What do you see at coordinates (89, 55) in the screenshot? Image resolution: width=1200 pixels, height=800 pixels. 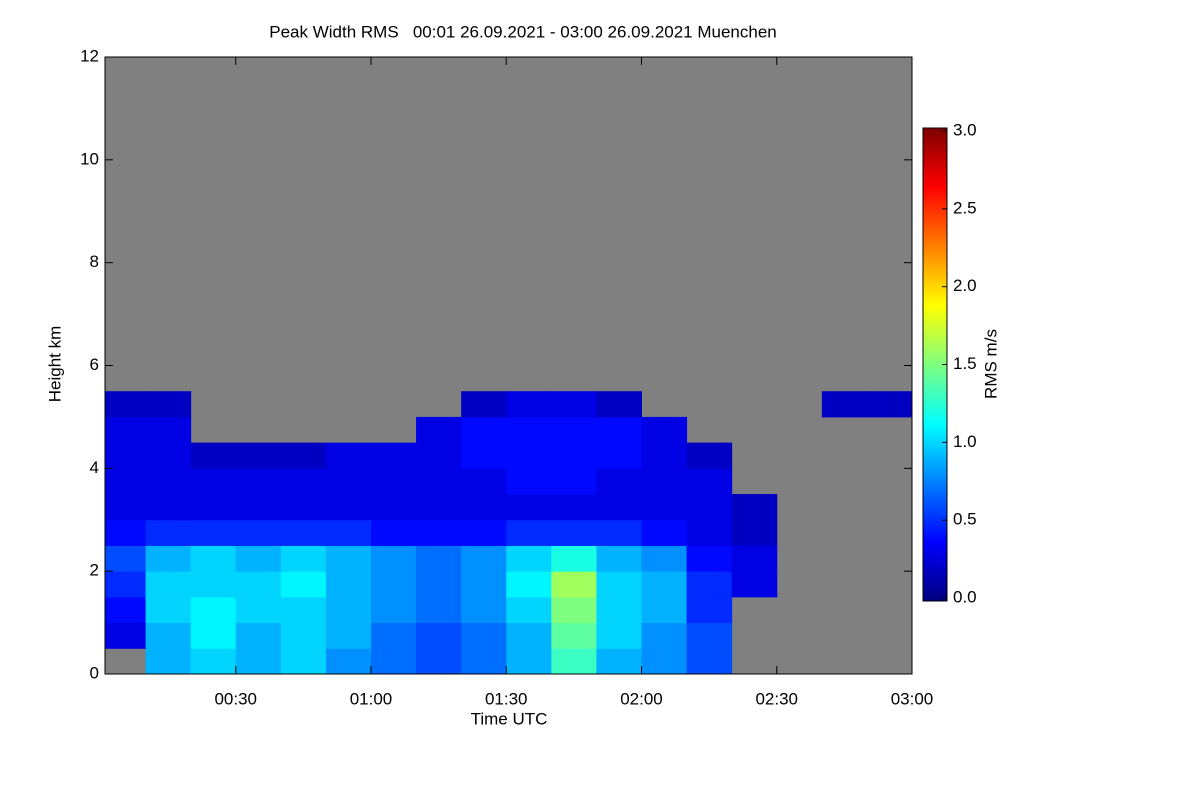 I see `y-tick-label: 12` at bounding box center [89, 55].